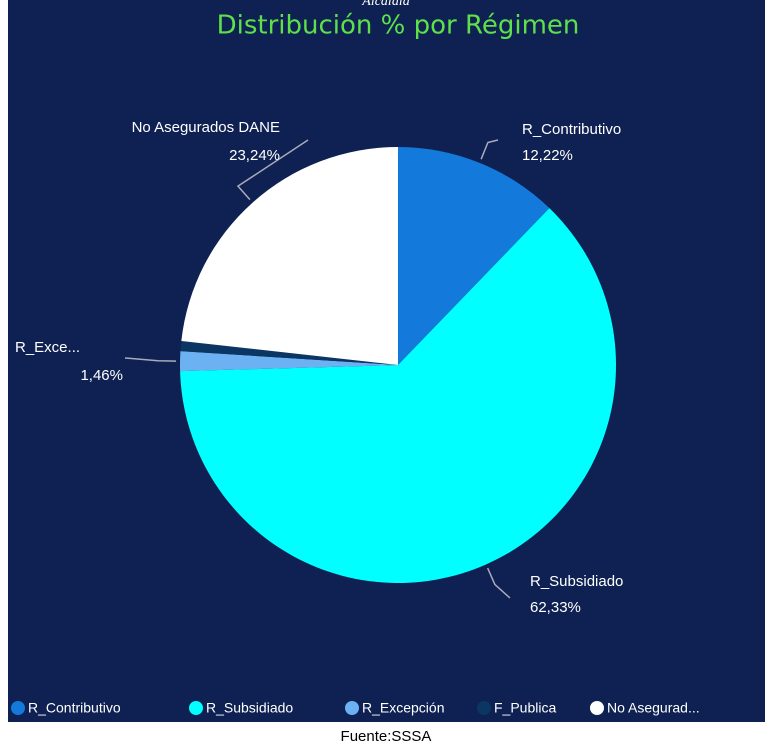  Describe the element at coordinates (101, 375) in the screenshot. I see `value-label: 1,46%` at that location.